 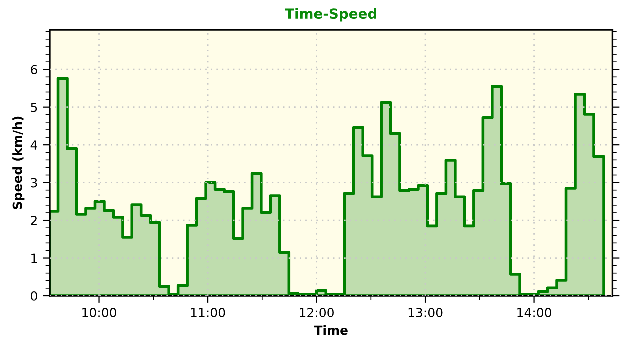 I want to click on y-tick-label: 1, so click(x=35, y=259).